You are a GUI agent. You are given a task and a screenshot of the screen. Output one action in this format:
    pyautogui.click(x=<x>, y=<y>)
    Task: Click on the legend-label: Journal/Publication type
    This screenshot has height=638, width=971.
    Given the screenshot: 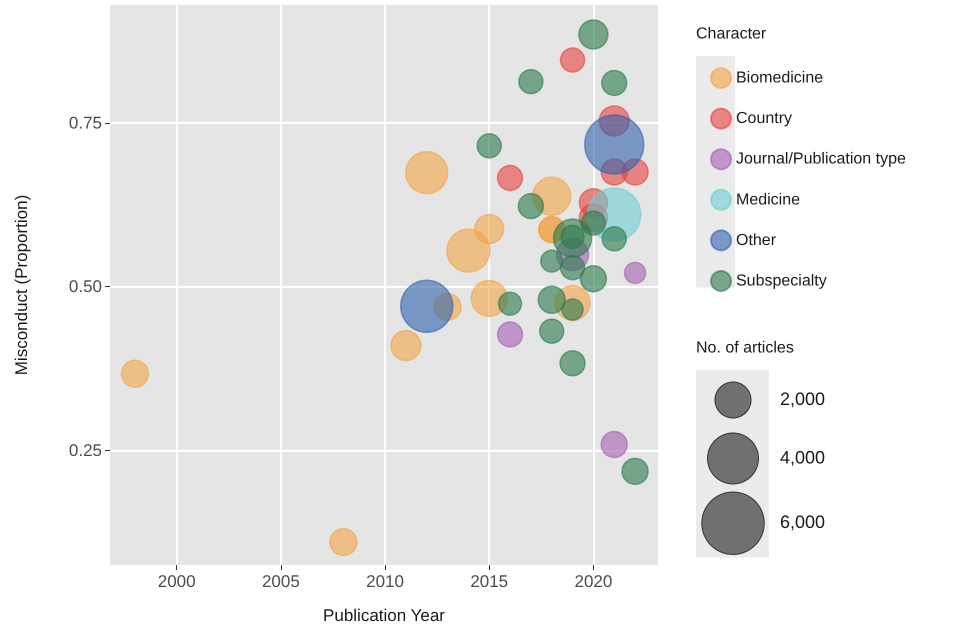 What is the action you would take?
    pyautogui.click(x=821, y=159)
    